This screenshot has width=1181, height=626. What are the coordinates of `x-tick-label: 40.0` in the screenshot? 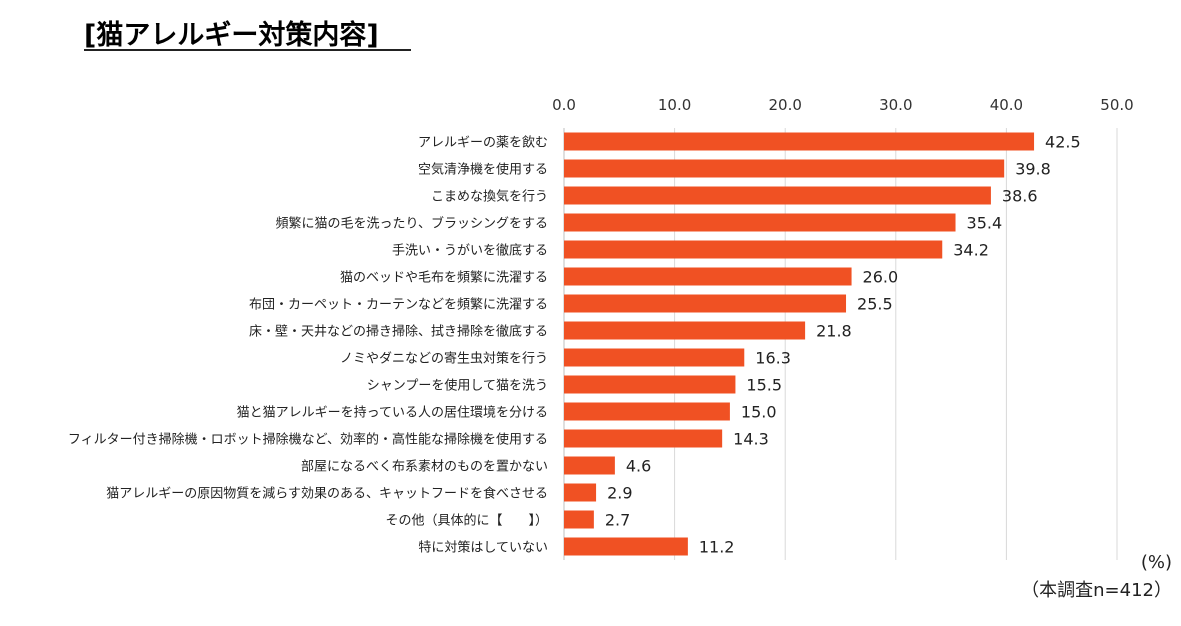 It's located at (1006, 105).